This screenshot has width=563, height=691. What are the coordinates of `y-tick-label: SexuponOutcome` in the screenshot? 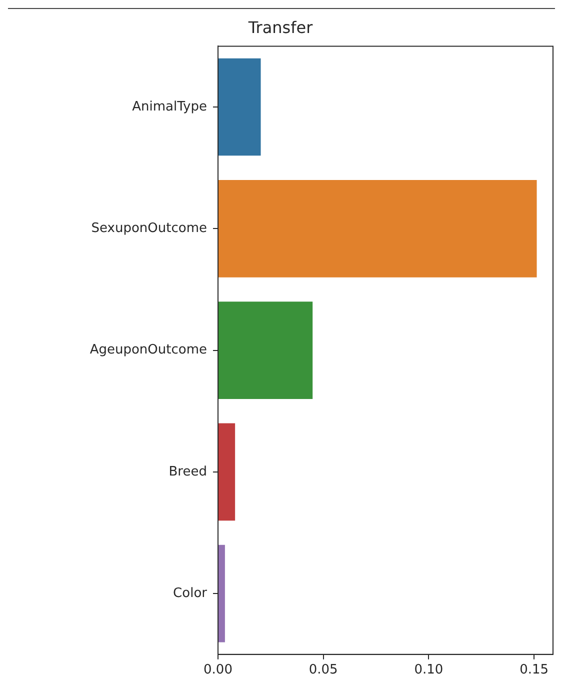 It's located at (149, 228).